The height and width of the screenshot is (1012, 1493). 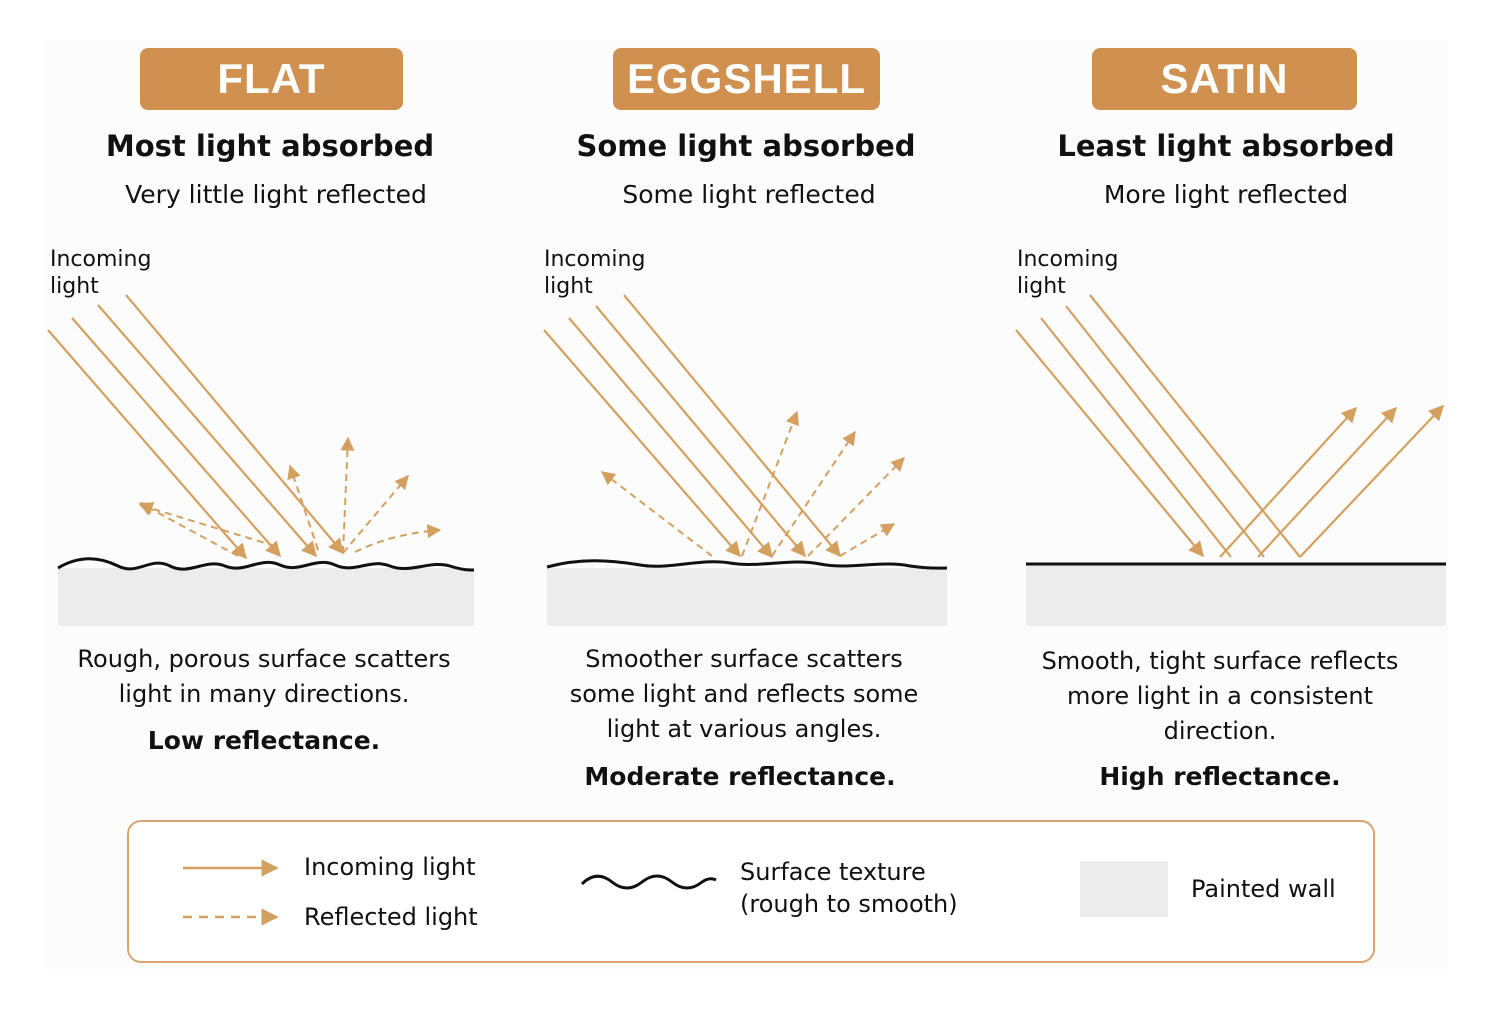 What do you see at coordinates (391, 917) in the screenshot?
I see `legend-reflected-label: Reflected light` at bounding box center [391, 917].